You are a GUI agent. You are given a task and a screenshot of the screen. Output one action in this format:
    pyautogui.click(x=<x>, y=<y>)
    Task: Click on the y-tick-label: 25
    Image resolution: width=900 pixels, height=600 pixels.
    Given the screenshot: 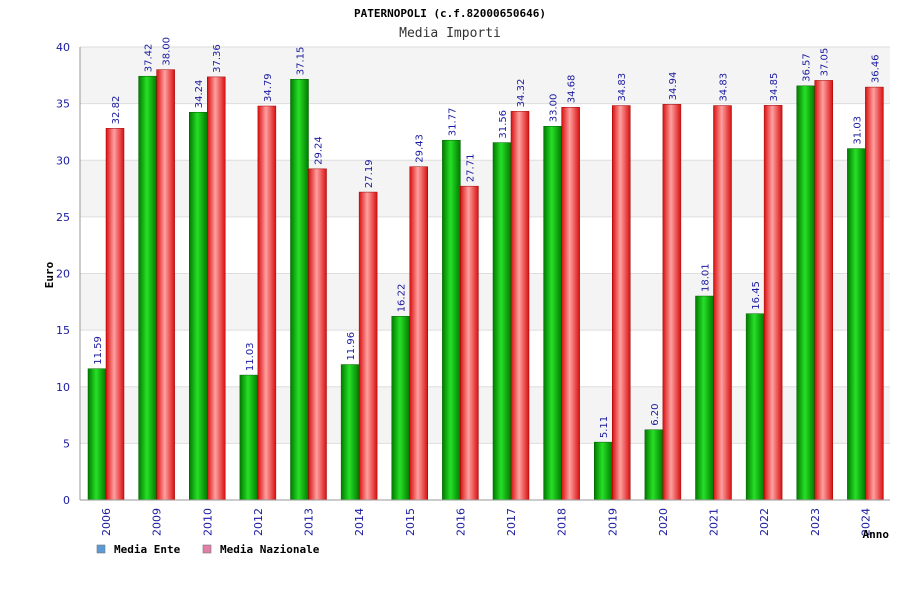 What is the action you would take?
    pyautogui.click(x=63, y=217)
    